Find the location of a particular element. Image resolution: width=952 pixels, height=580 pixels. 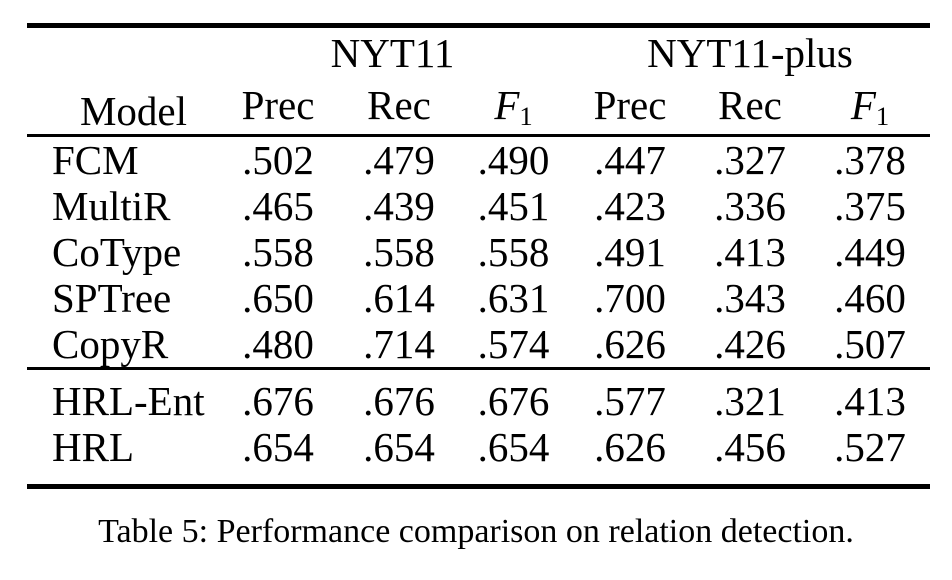

model-name-cell: CoType is located at coordinates (117, 251).